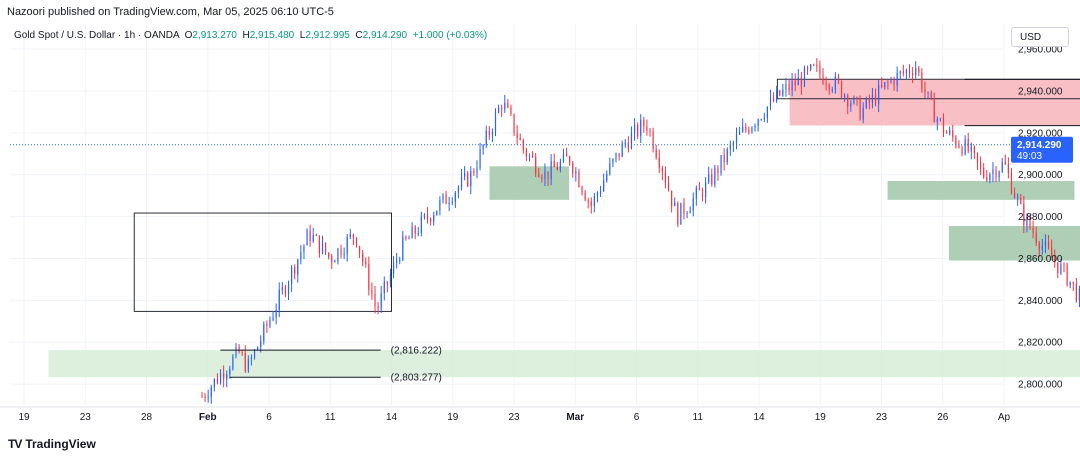 The image size is (1080, 459). Describe the element at coordinates (416, 351) in the screenshot. I see `level-label: (2,816.222)` at that location.